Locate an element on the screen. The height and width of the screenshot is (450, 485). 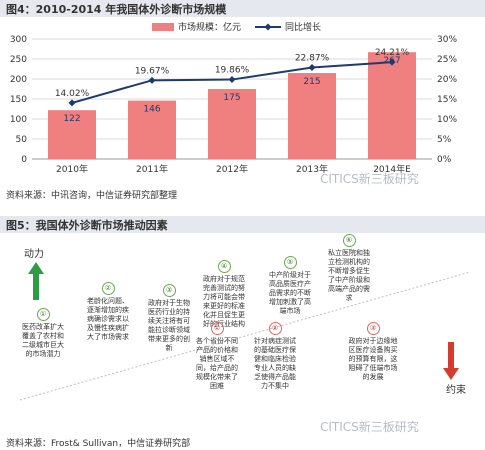
growth-label-1: 19.67% is located at coordinates (152, 71).